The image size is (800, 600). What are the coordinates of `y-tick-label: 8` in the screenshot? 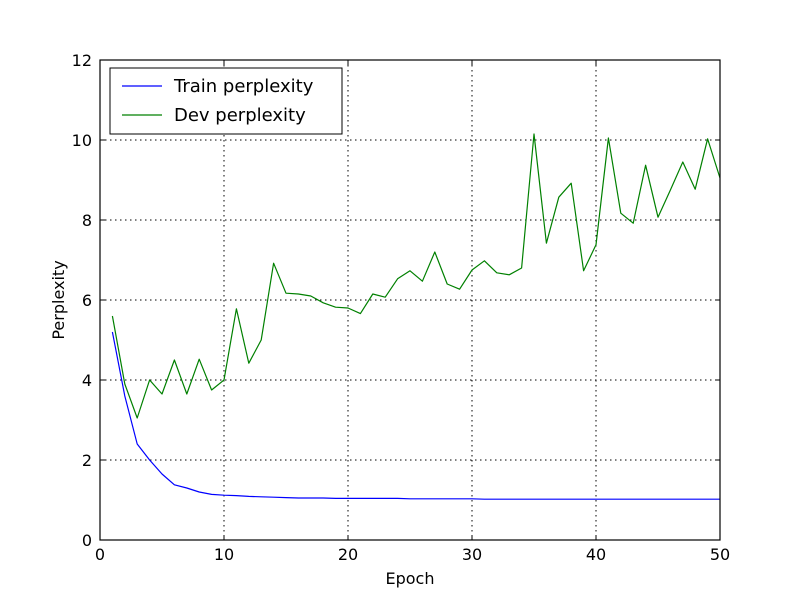 It's located at (87, 220).